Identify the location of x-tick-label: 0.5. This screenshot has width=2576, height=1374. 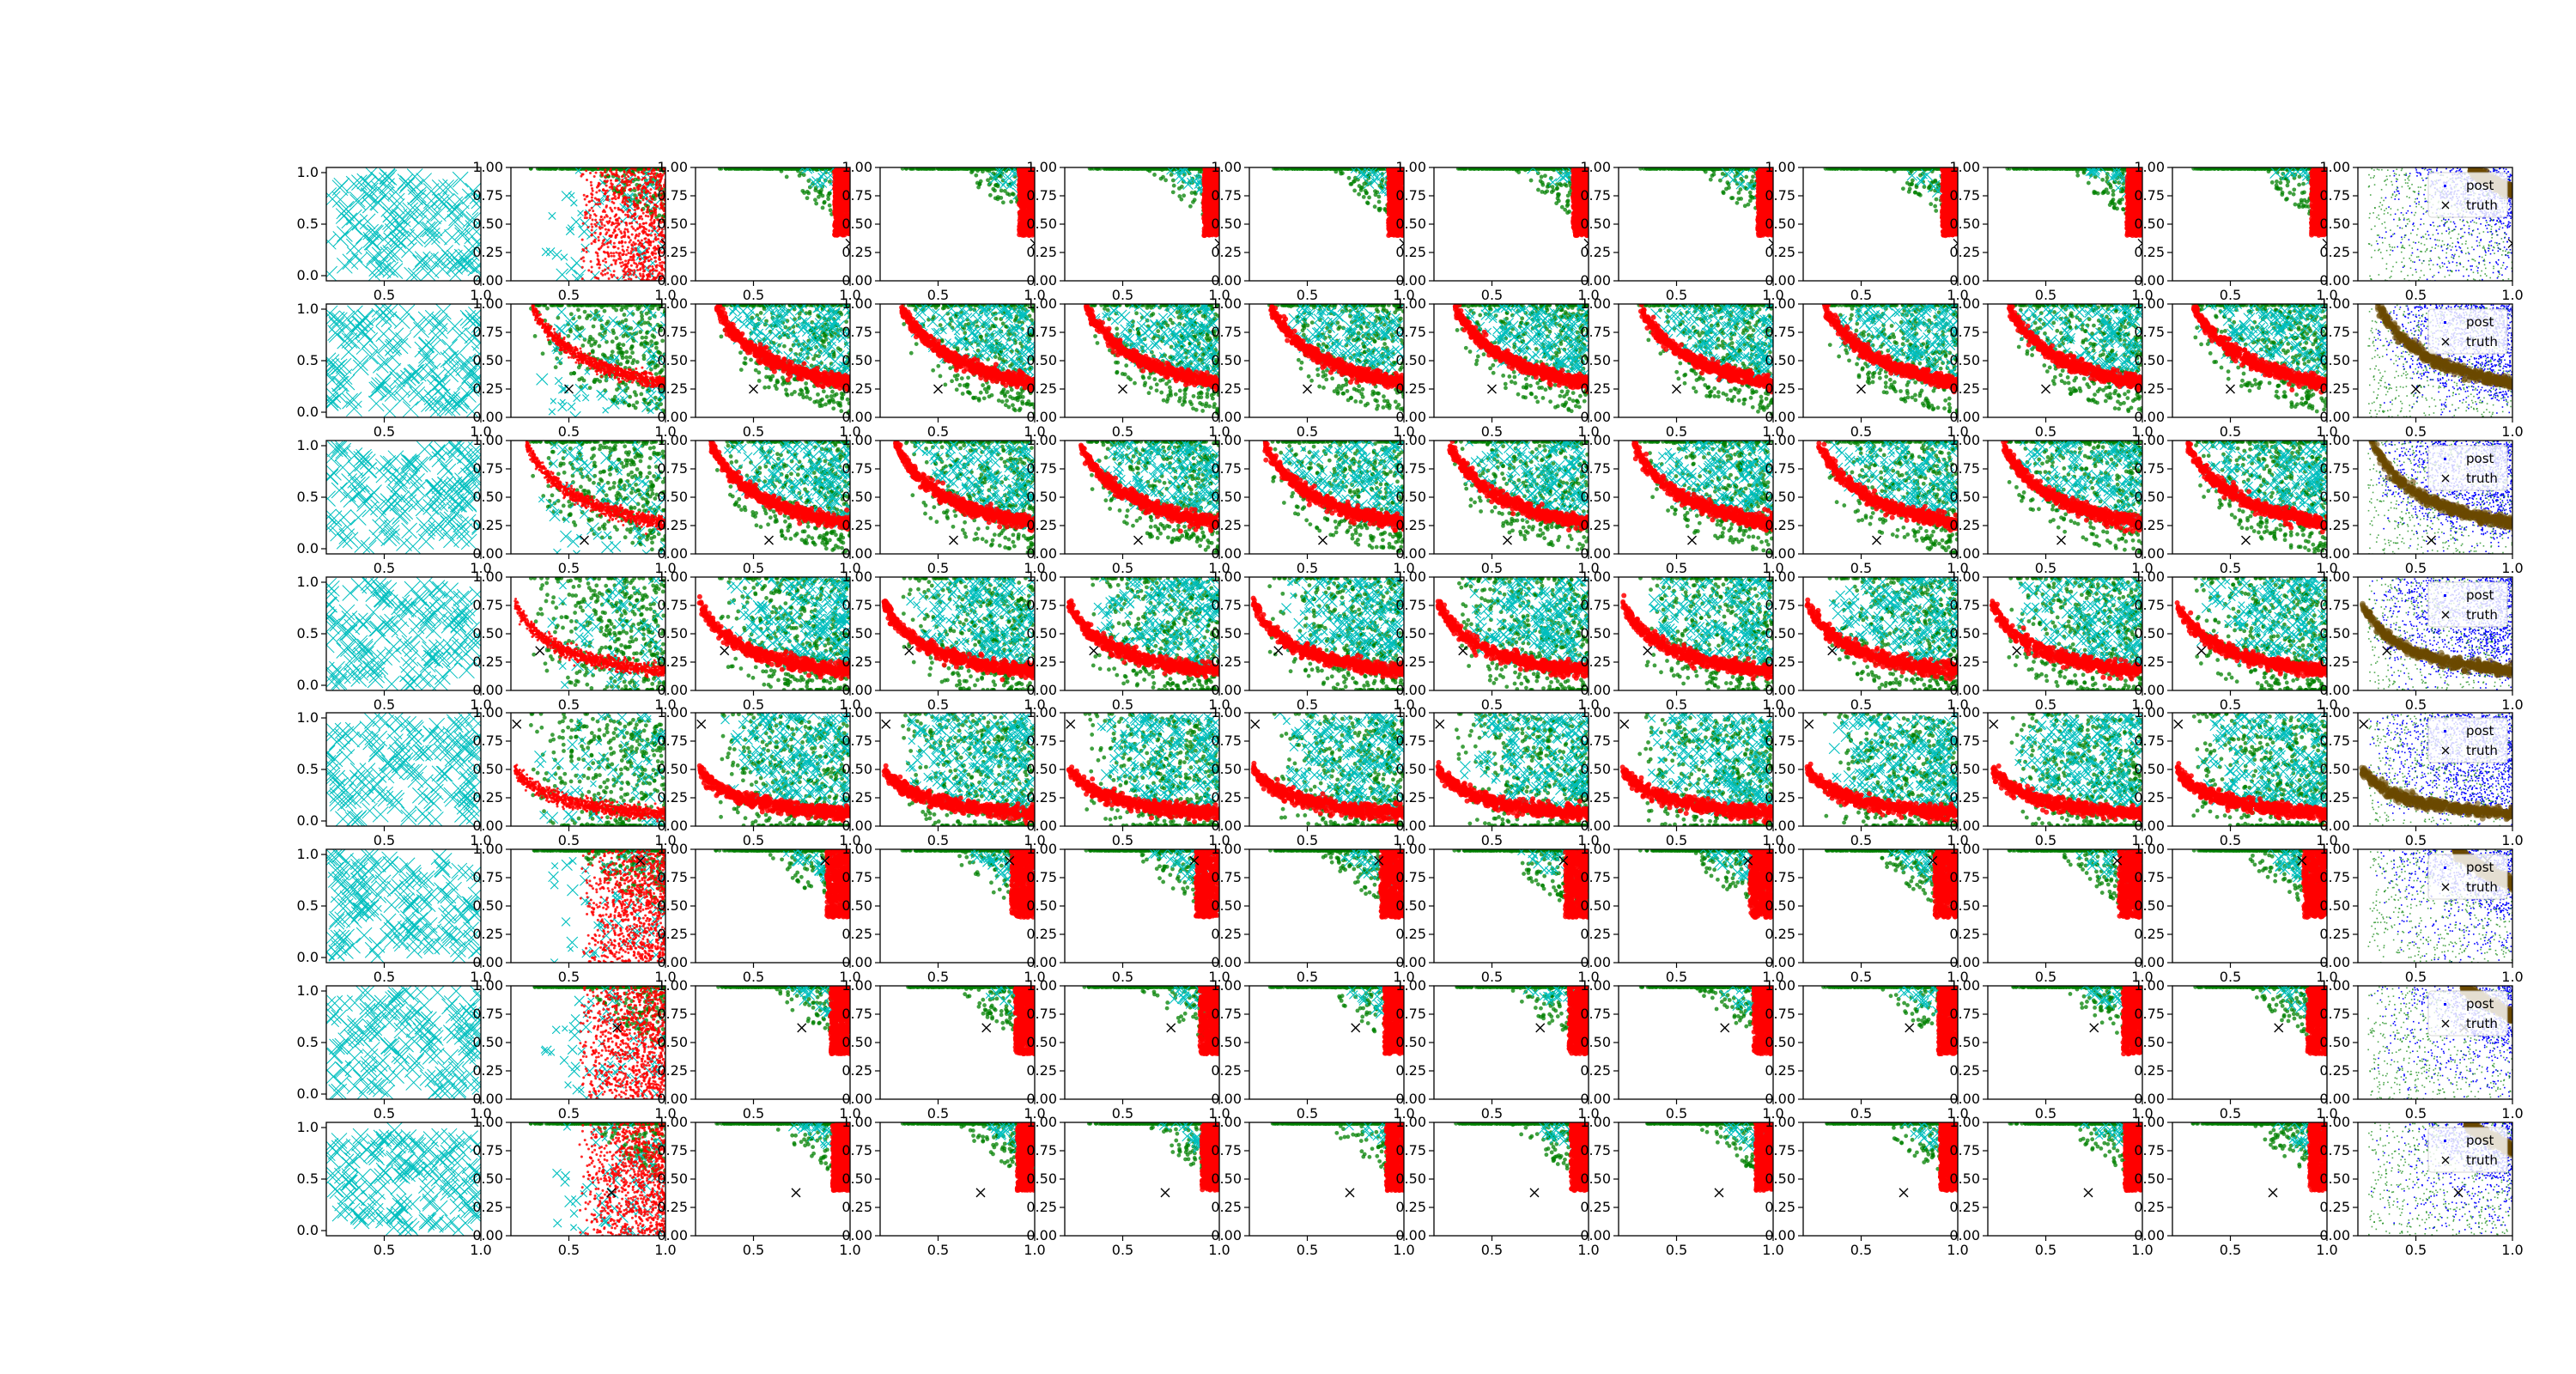
(1122, 295).